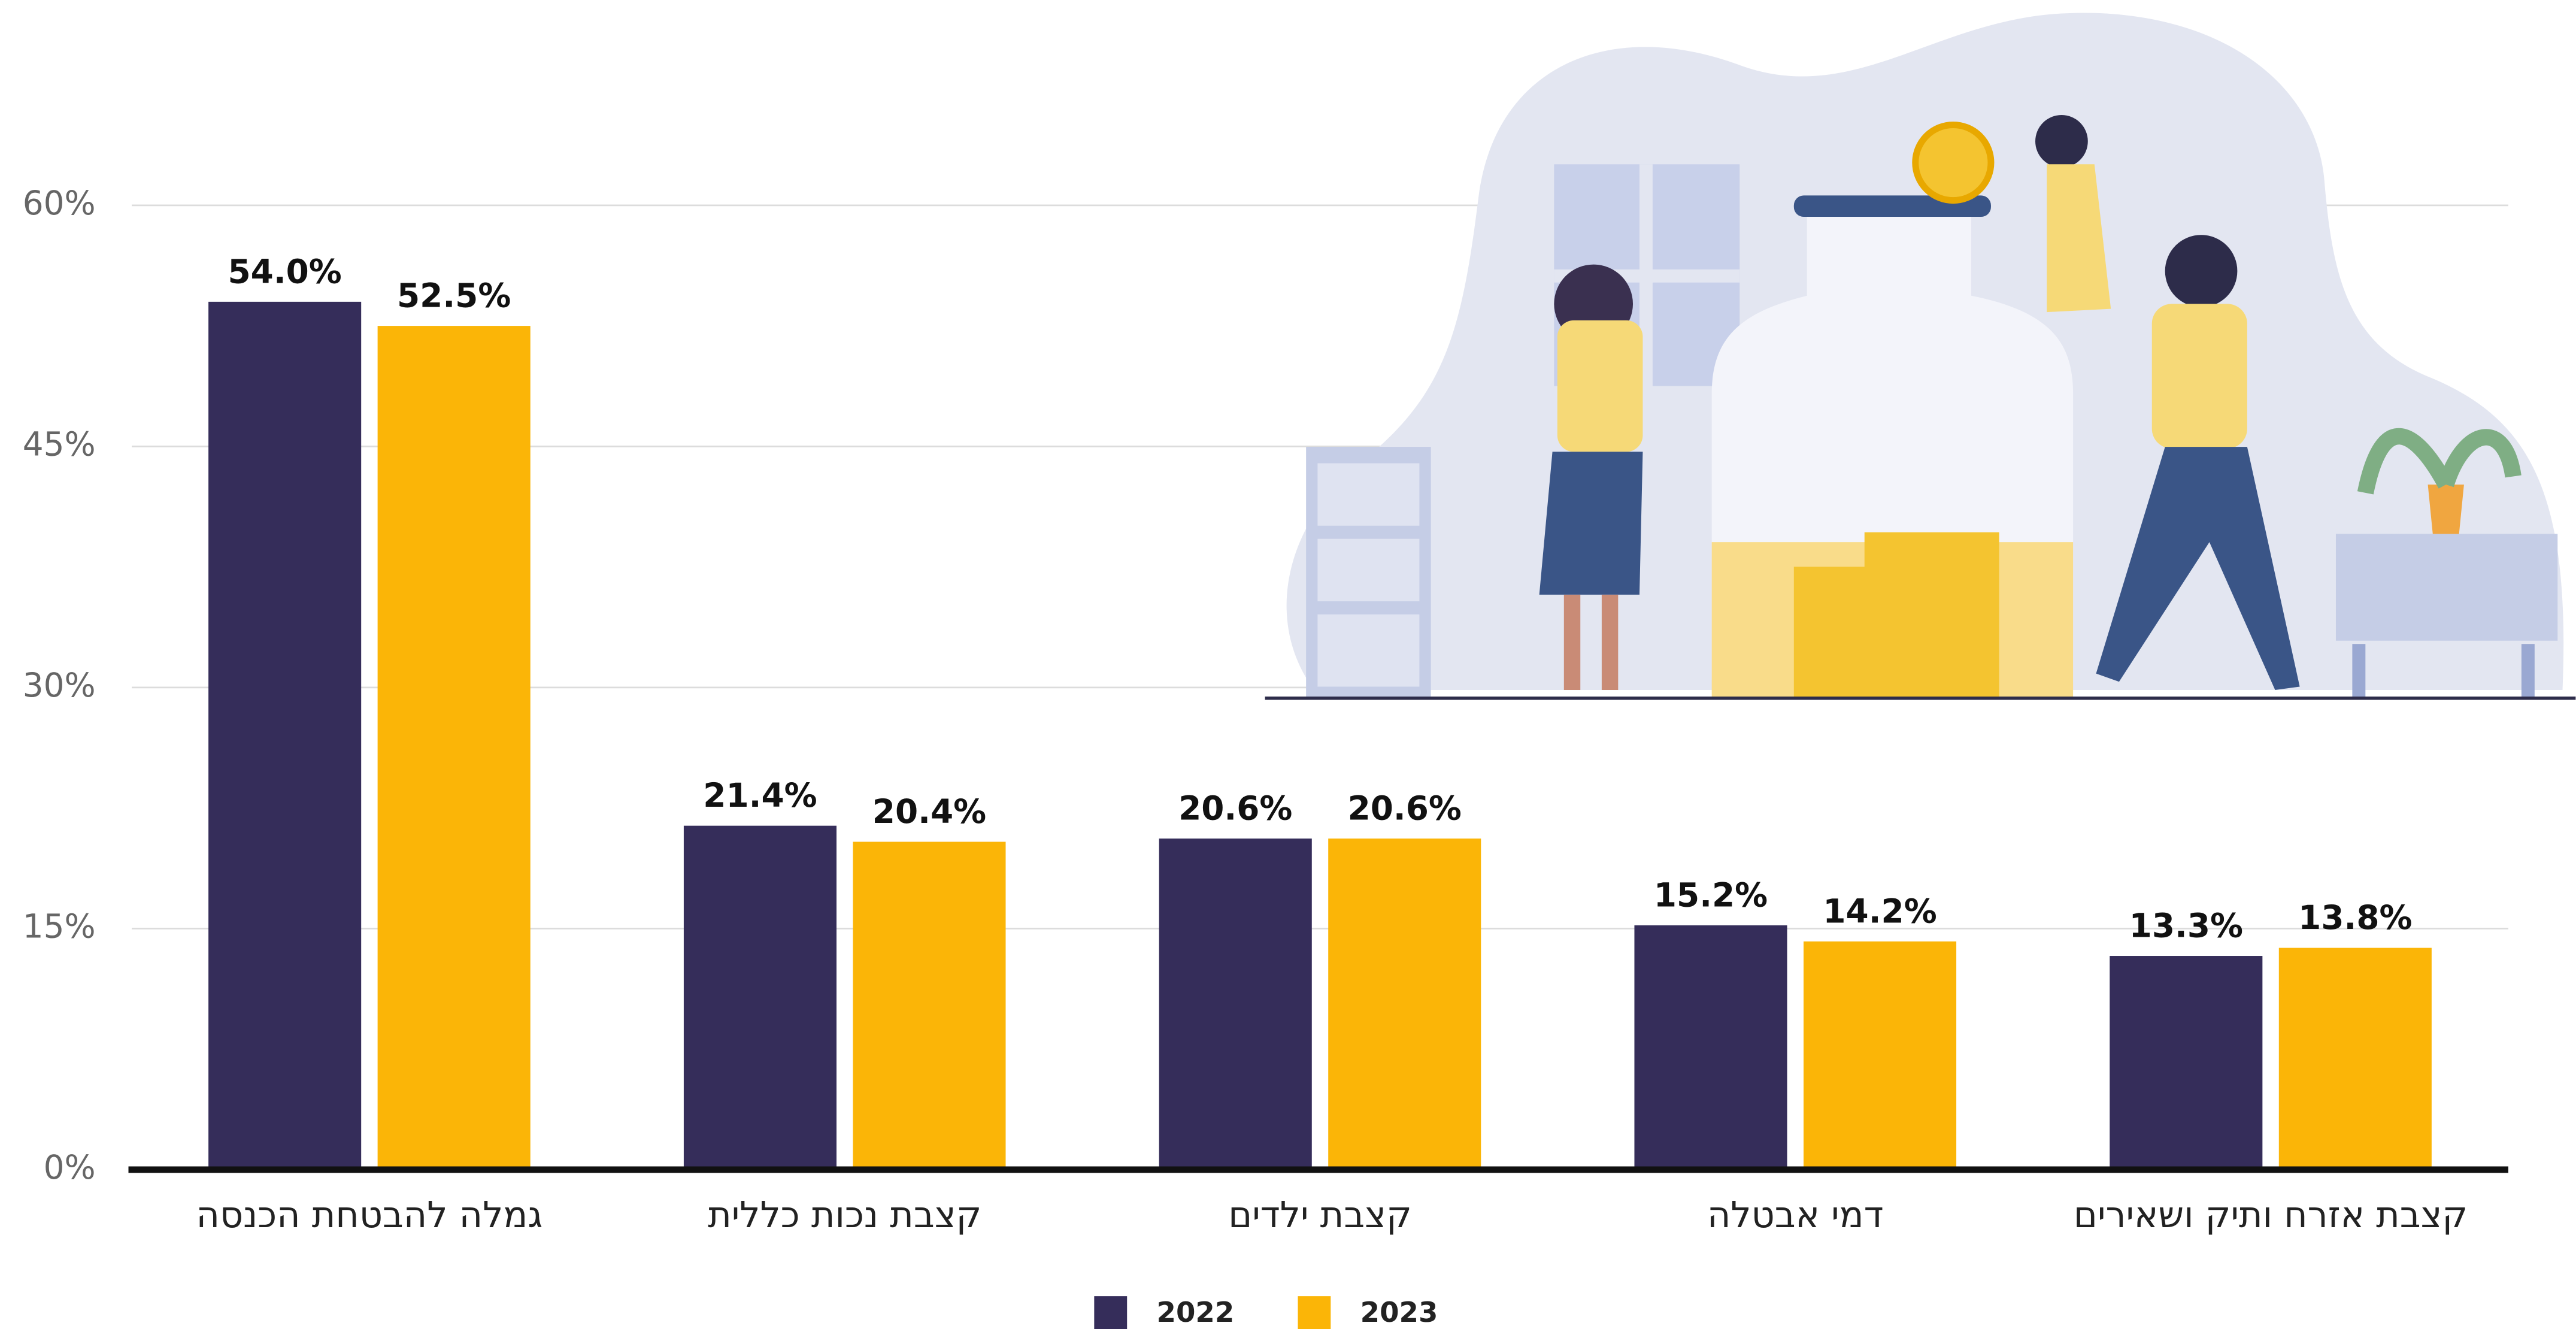 This screenshot has width=2576, height=1329. Describe the element at coordinates (1795, 1215) in the screenshot. I see `x-tick-label: דמי אבטלה` at that location.